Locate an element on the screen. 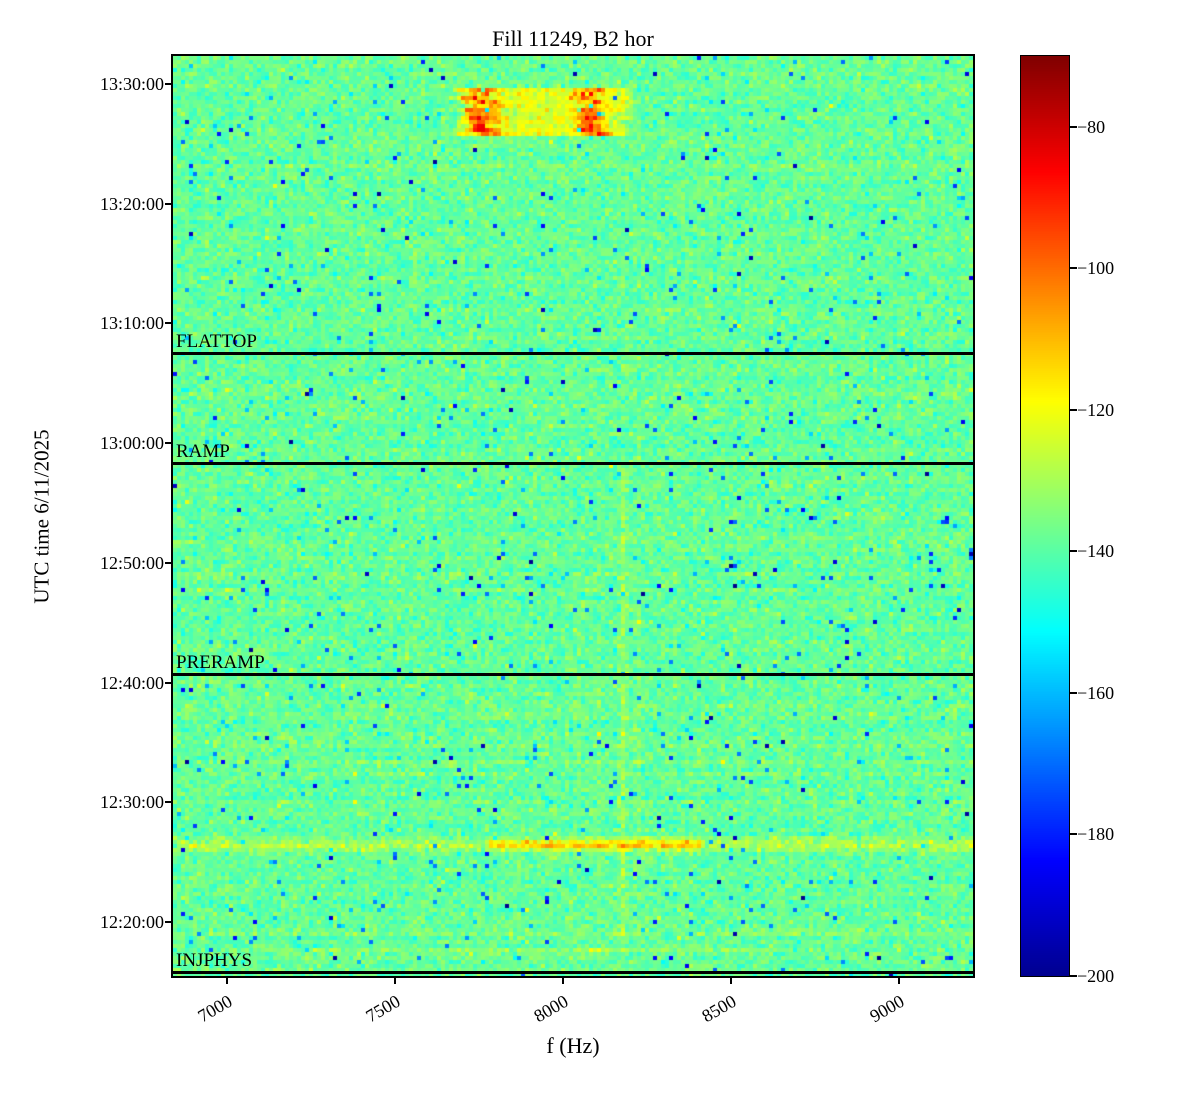 This screenshot has width=1200, height=1100. plot-title: Fill 11249, B2 hor is located at coordinates (573, 38).